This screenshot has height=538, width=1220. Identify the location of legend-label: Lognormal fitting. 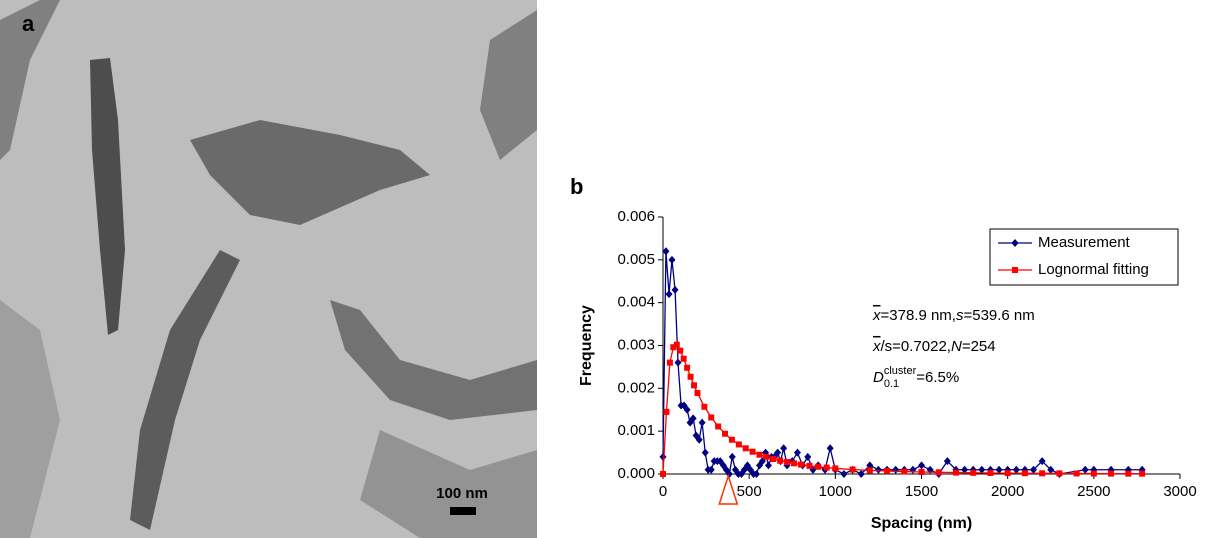
(1093, 269).